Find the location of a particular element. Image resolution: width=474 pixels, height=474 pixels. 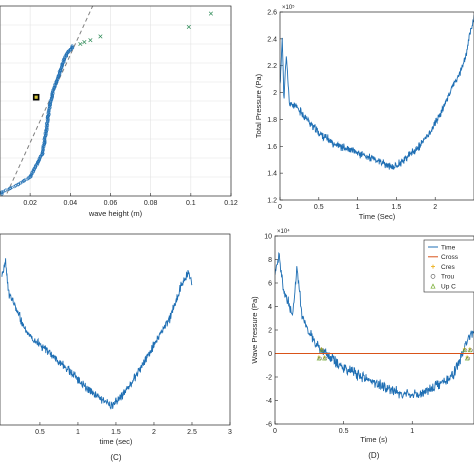

panel-letter: (D) is located at coordinates (373, 455).